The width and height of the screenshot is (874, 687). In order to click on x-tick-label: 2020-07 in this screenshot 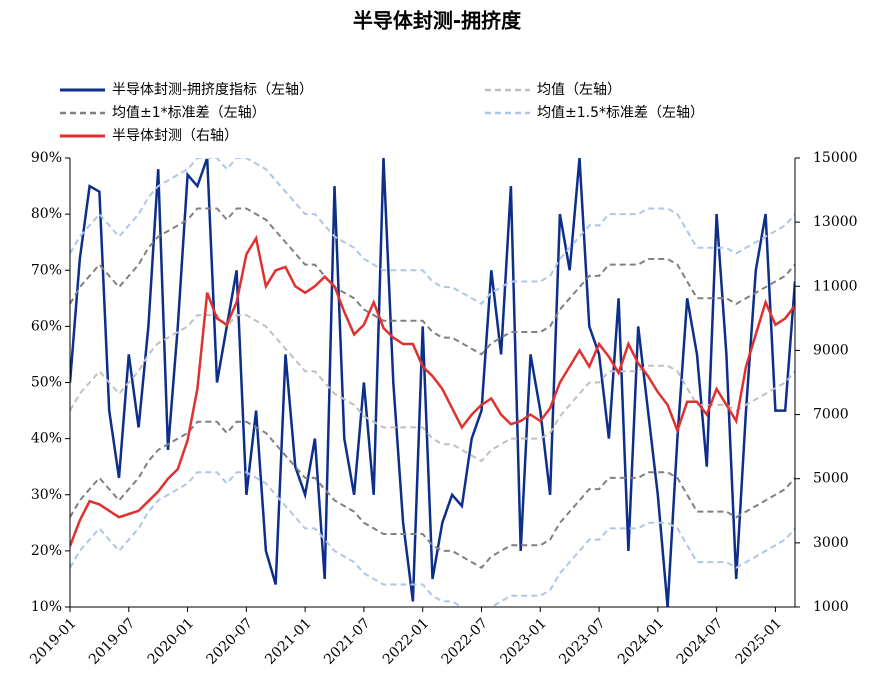, I will do `click(230, 641)`.